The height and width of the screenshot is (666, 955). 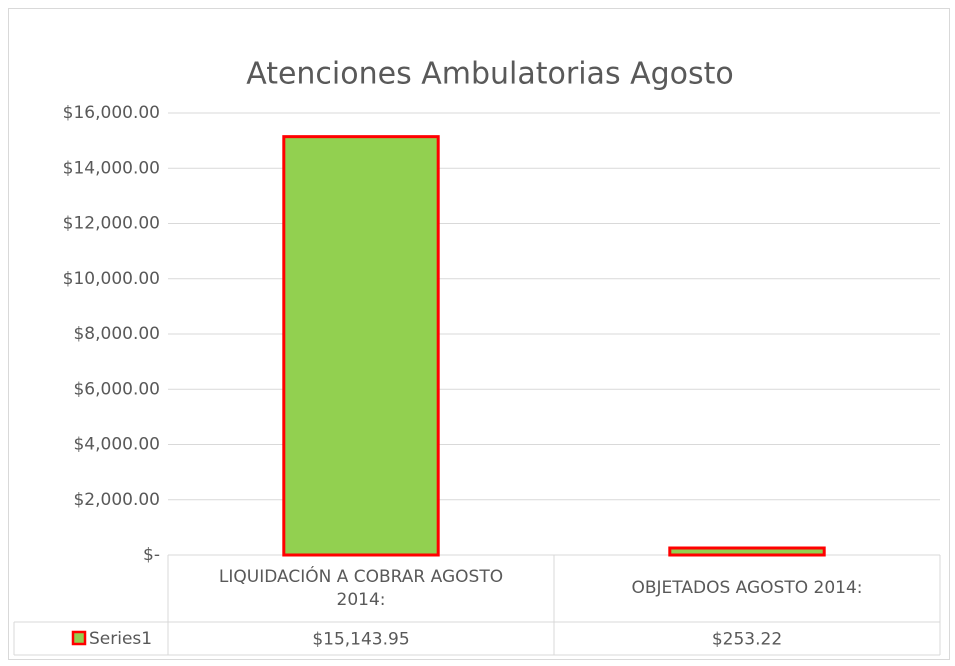 I want to click on x-tick-label: OBJETADOS AGOSTO 2014:, so click(x=747, y=588).